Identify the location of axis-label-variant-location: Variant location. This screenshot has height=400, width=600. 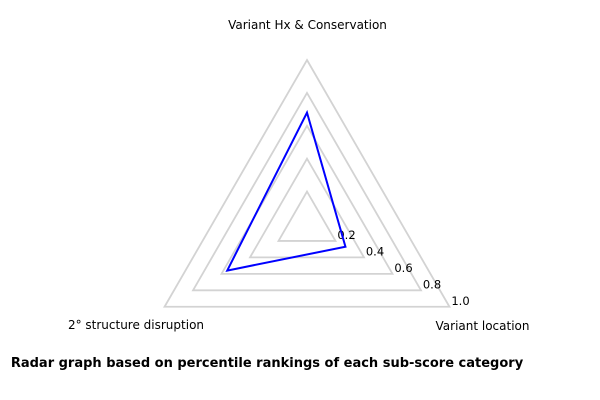
(483, 326).